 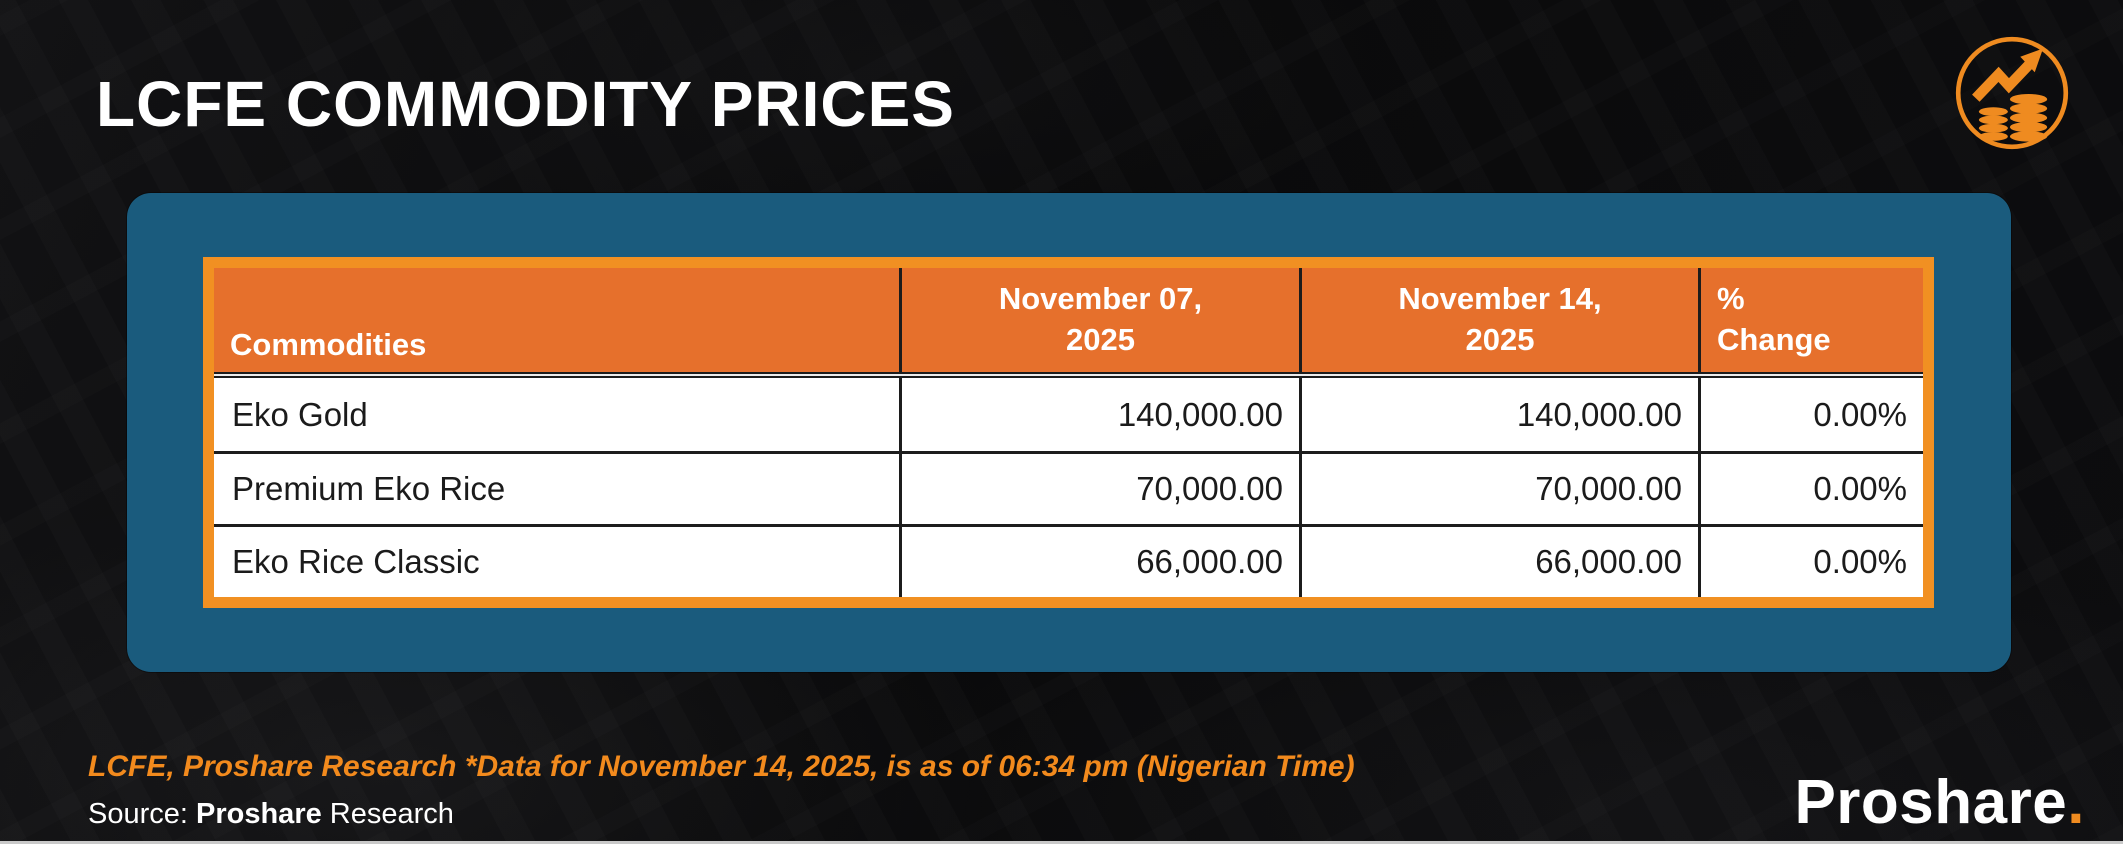 I want to click on price-nov07: 70,000.00, so click(x=1099, y=489).